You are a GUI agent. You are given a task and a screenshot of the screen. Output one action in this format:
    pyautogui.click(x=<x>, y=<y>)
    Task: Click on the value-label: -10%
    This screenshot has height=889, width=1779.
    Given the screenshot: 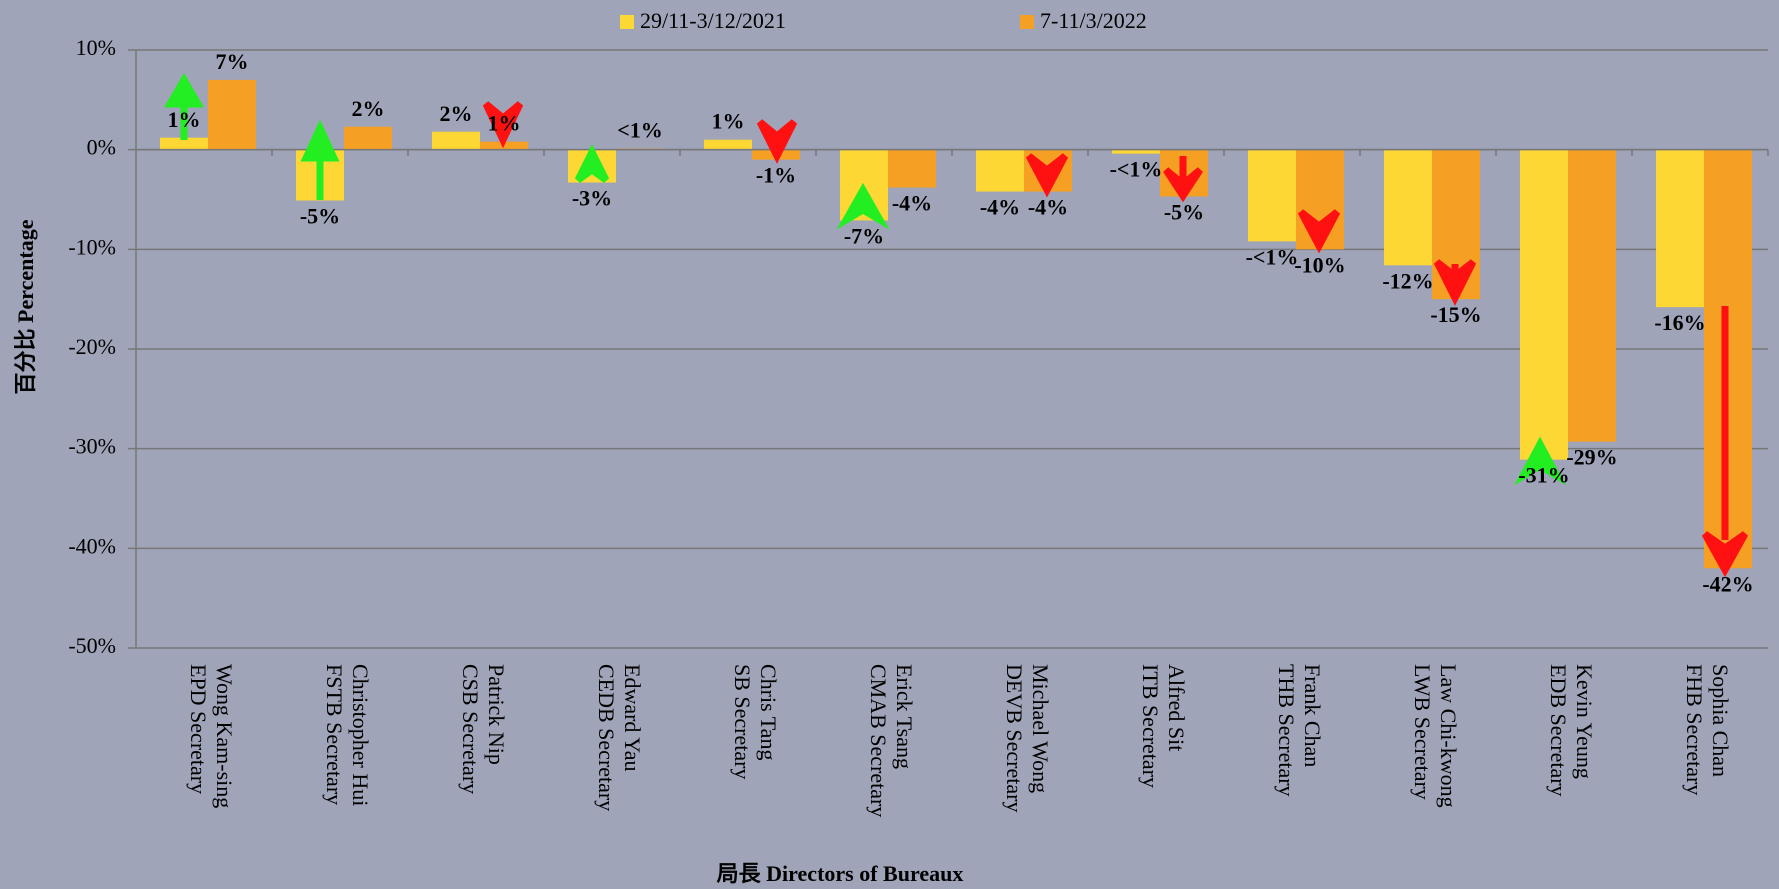 What is the action you would take?
    pyautogui.click(x=1319, y=264)
    